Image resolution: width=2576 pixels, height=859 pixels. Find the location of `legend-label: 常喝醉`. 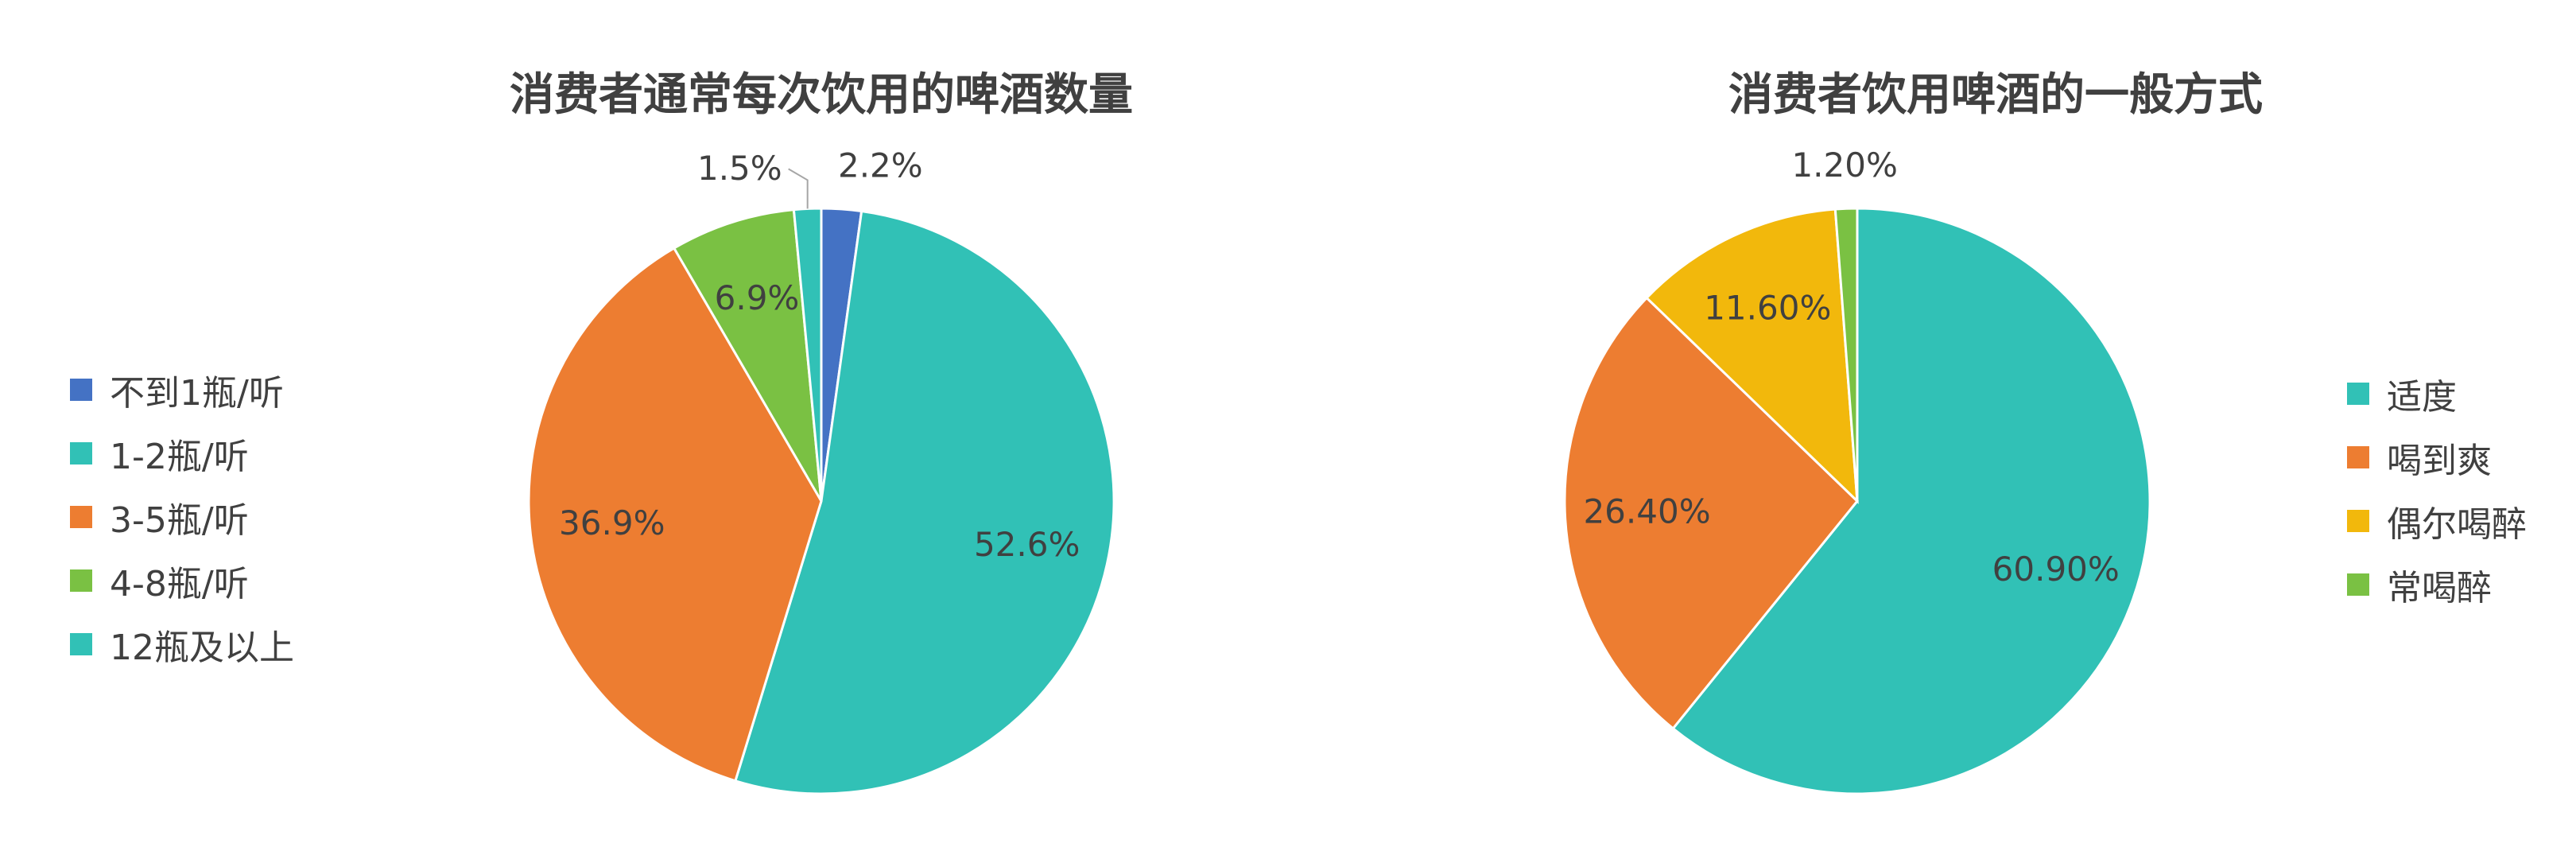

legend-label: 常喝醉 is located at coordinates (2439, 588).